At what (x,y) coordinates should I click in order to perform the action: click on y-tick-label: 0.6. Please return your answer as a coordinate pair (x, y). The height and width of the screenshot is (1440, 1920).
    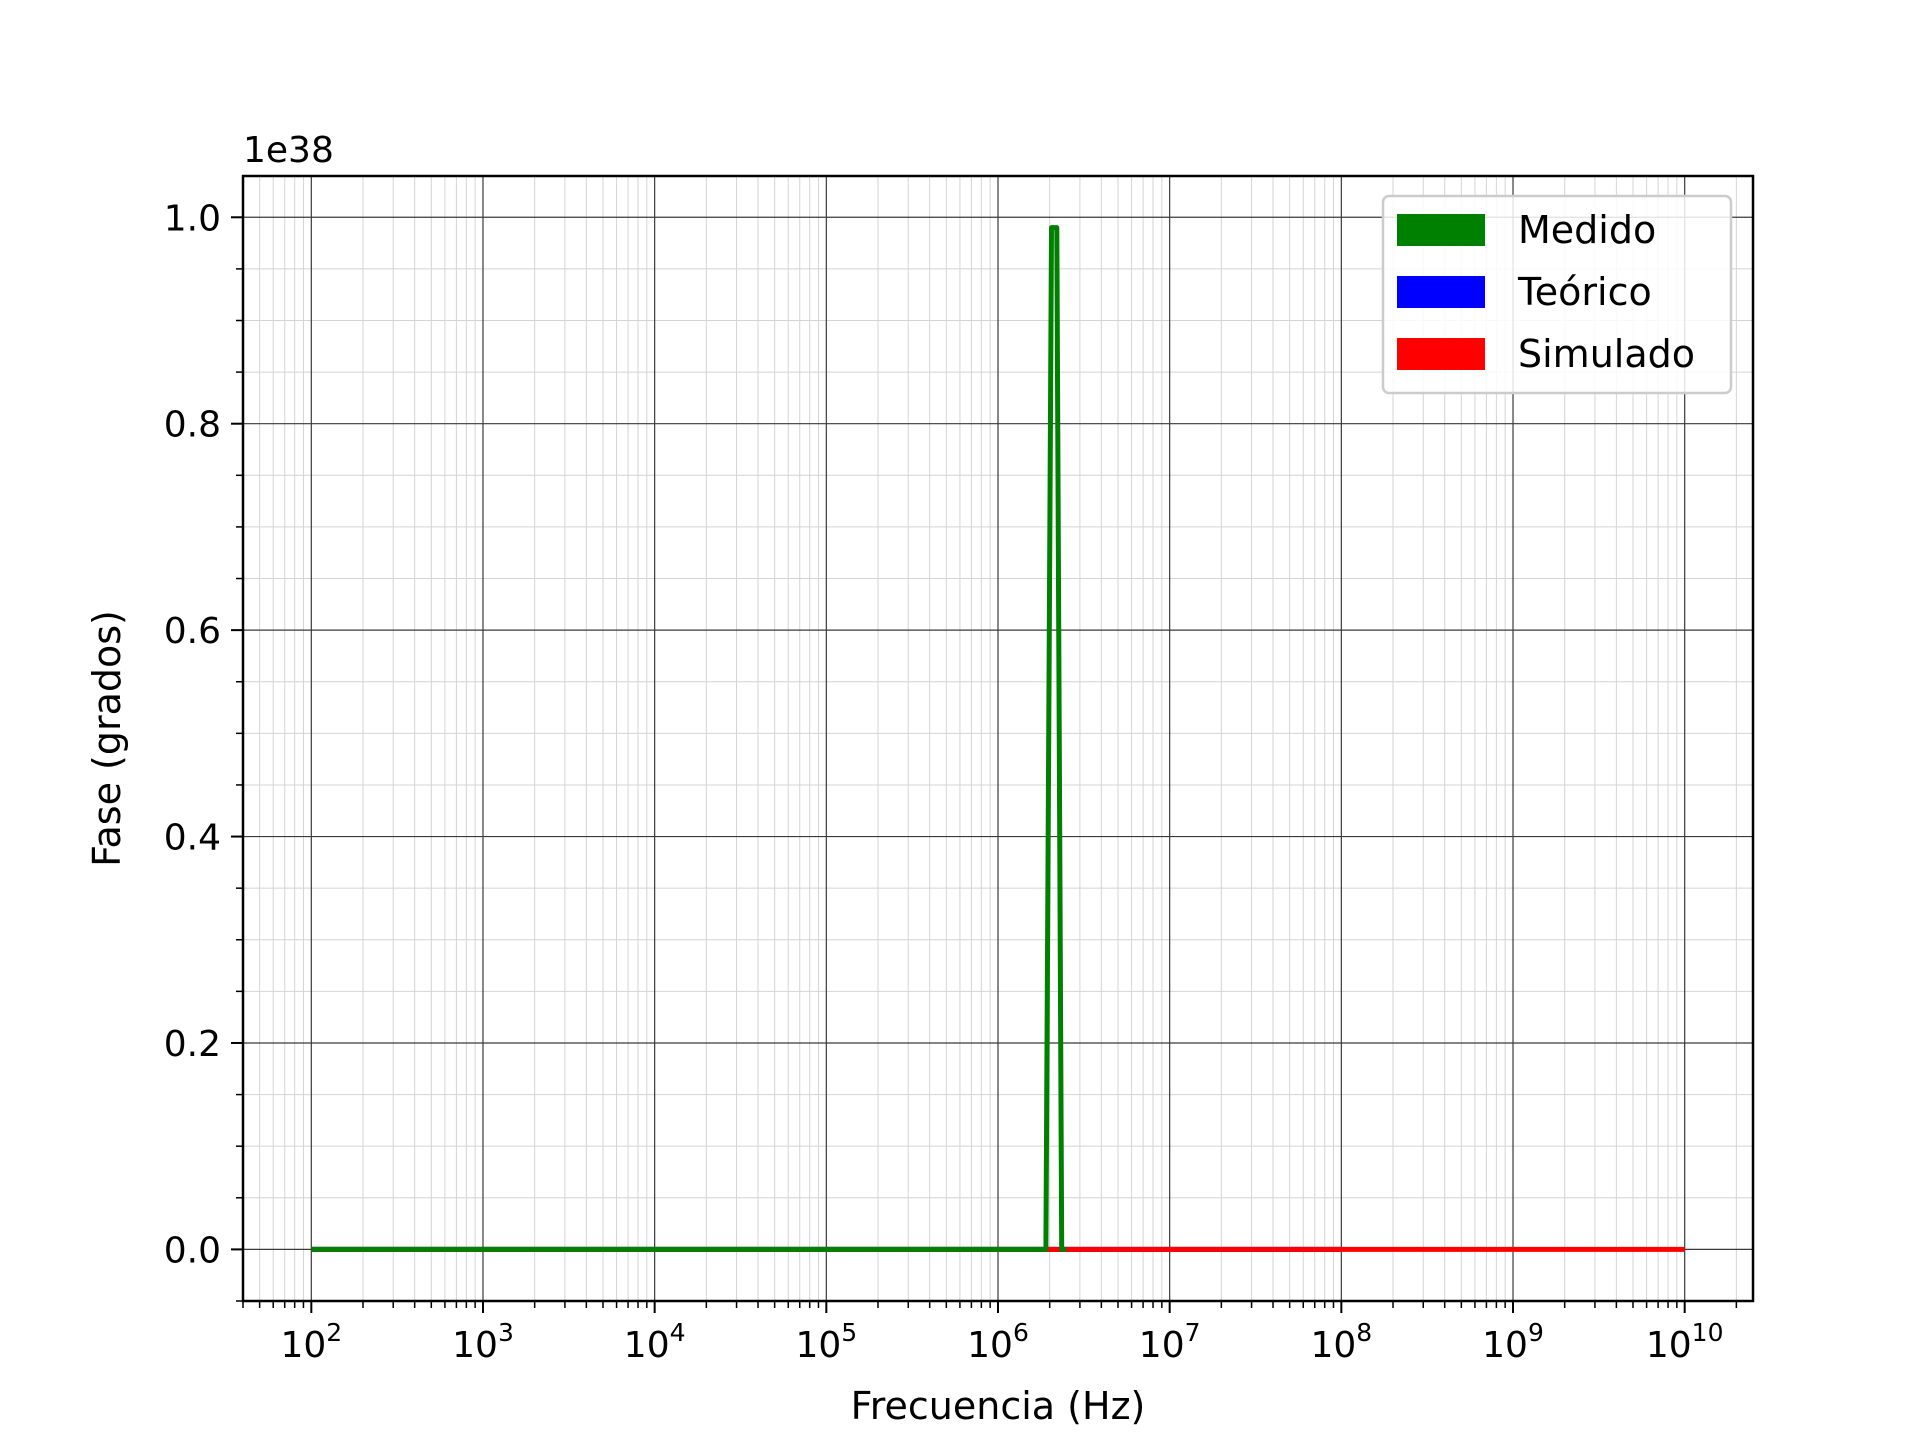
    Looking at the image, I should click on (192, 631).